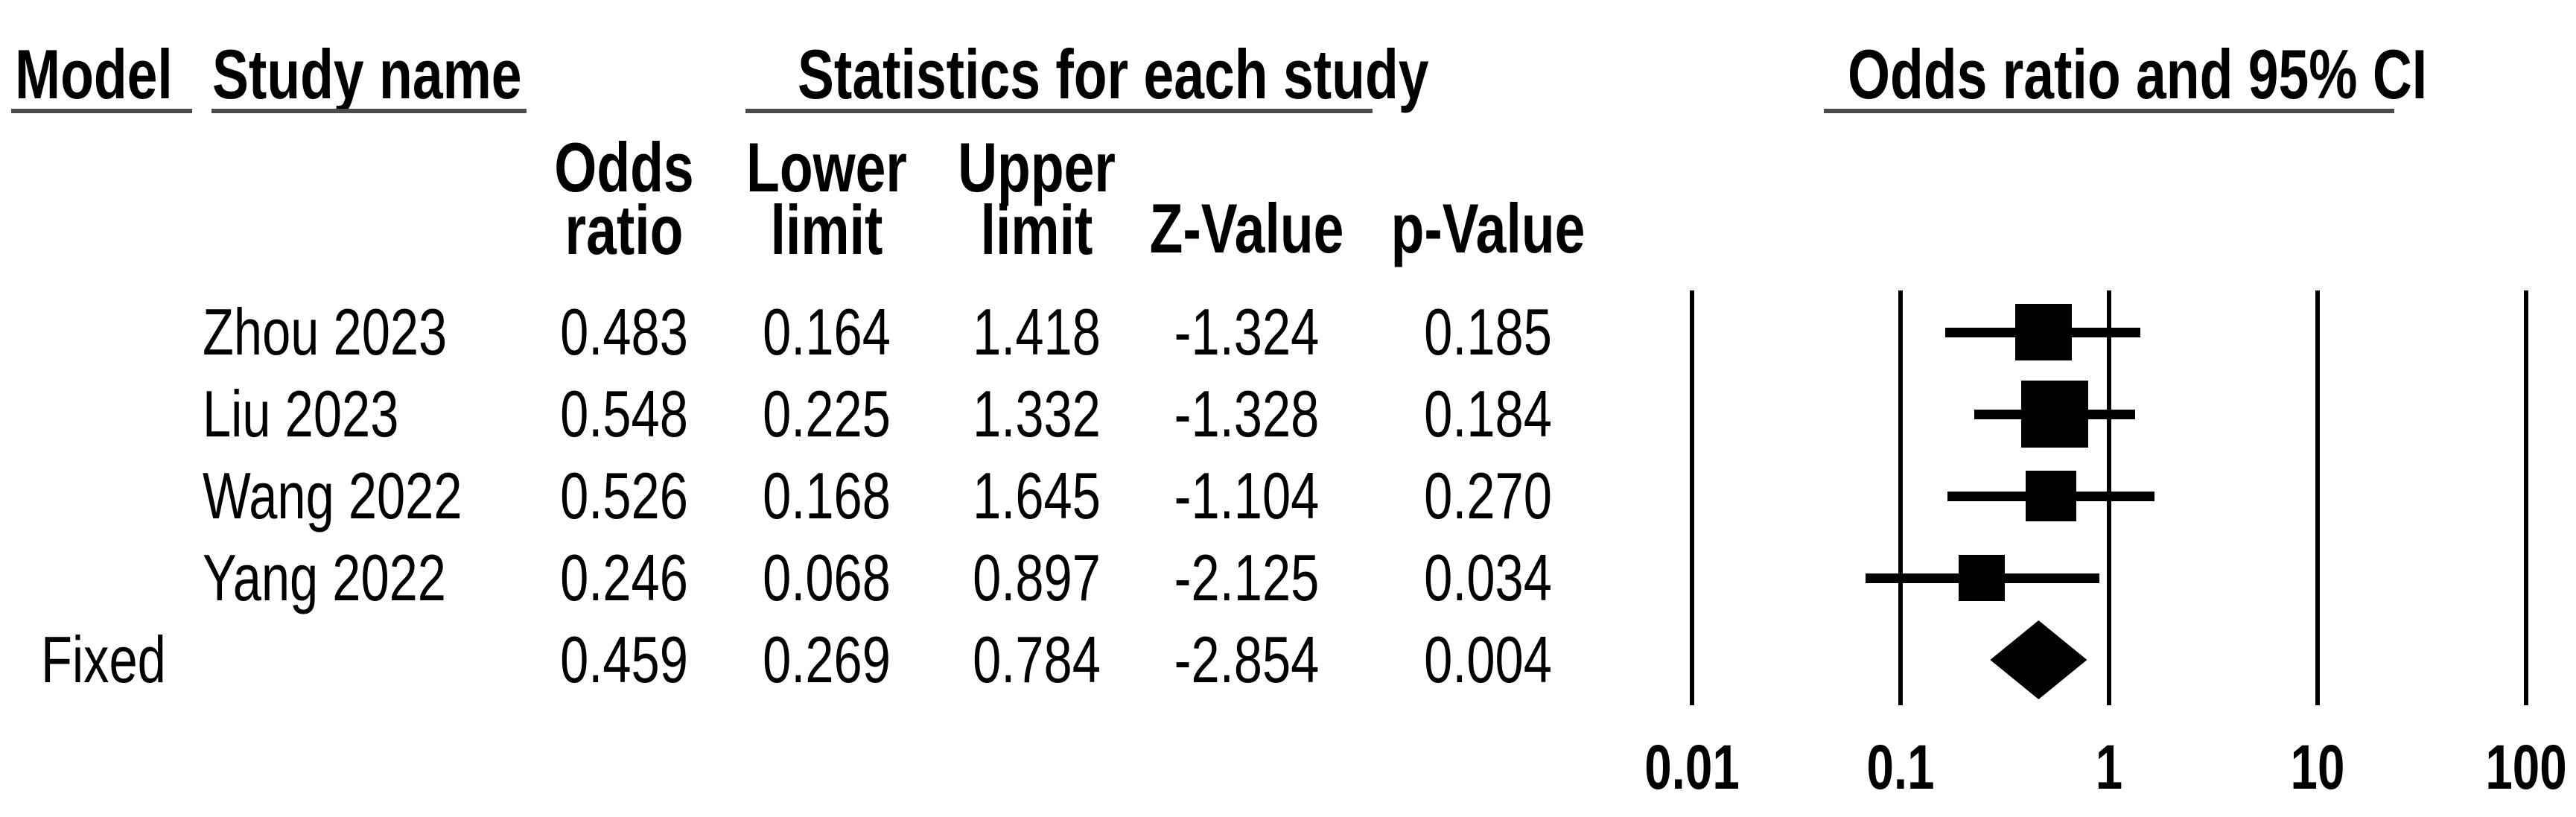 The width and height of the screenshot is (2576, 817). I want to click on lower-limit-cell: 0.168, so click(827, 496).